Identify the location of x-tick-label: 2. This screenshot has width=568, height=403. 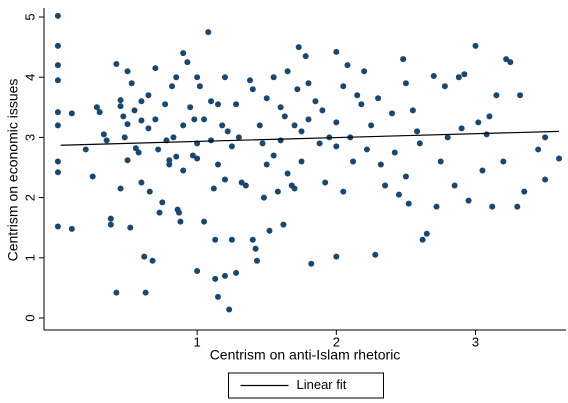
(336, 341).